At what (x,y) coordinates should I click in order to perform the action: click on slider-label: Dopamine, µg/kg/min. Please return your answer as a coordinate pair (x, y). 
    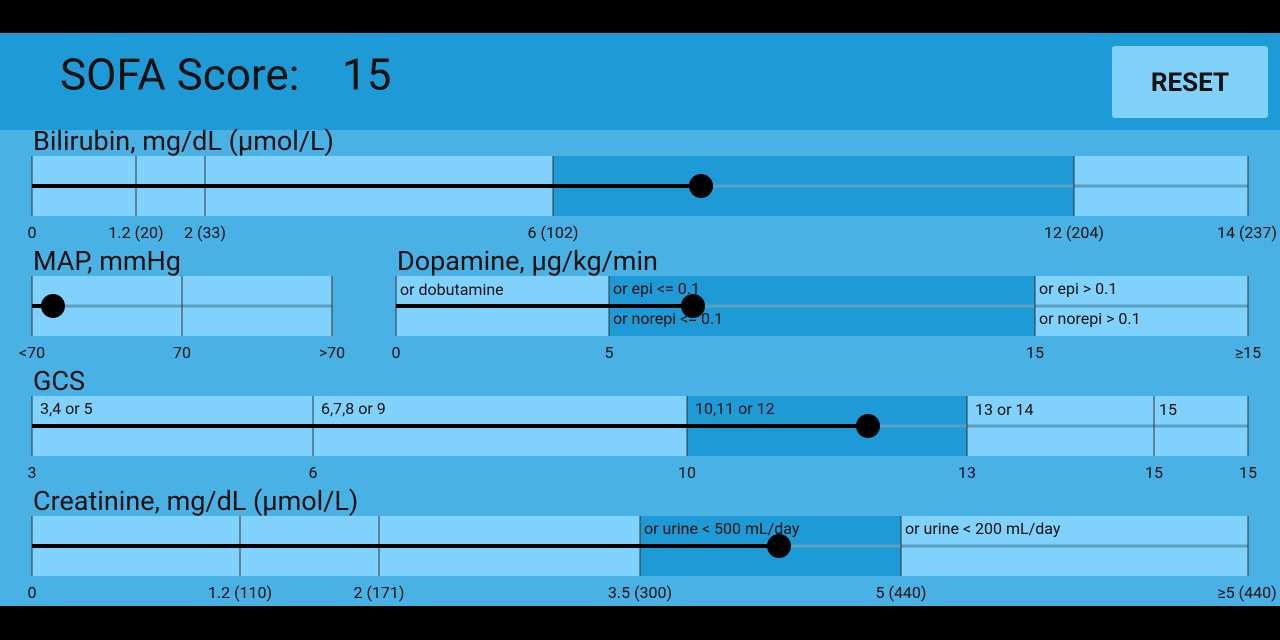
    Looking at the image, I should click on (527, 261).